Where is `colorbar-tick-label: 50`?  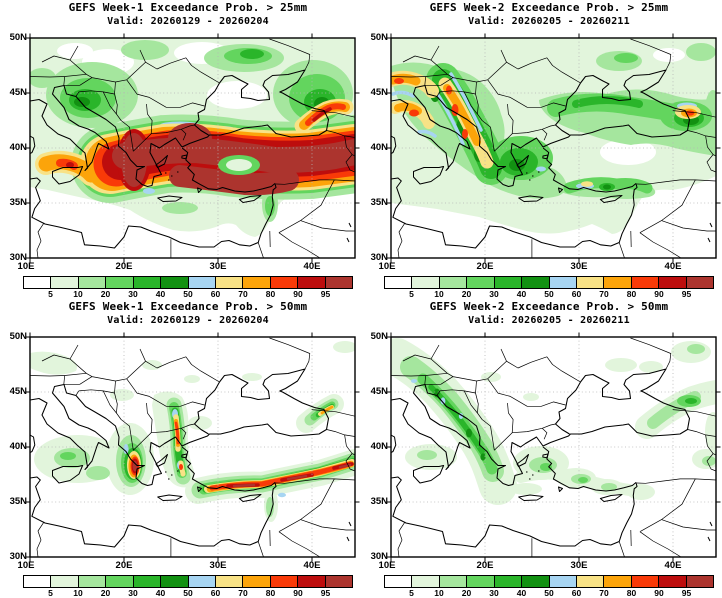
colorbar-tick-label: 50 is located at coordinates (188, 593).